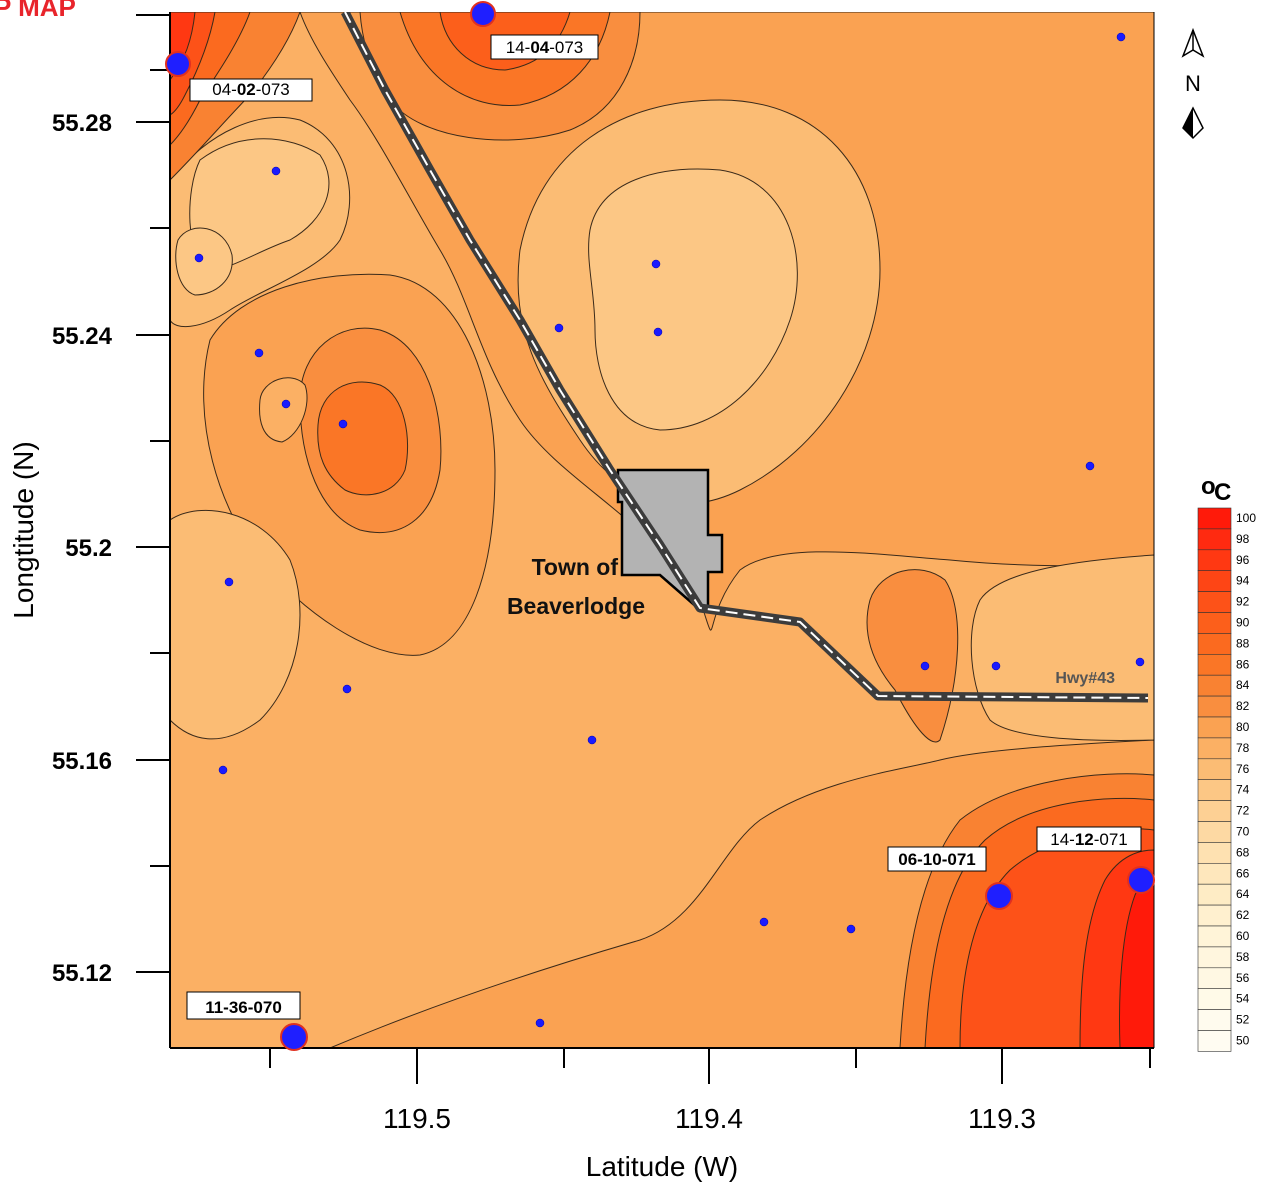 The image size is (1279, 1196). Describe the element at coordinates (224, 89) in the screenshot. I see `well-label-part: 04-` at that location.